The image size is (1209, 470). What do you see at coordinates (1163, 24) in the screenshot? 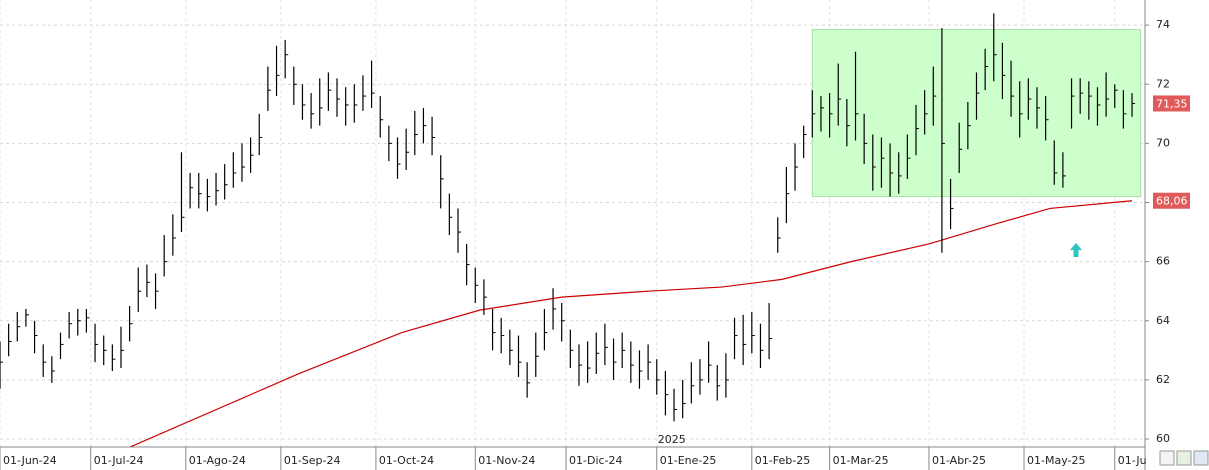
I see `y-tick-label: 74` at bounding box center [1163, 24].